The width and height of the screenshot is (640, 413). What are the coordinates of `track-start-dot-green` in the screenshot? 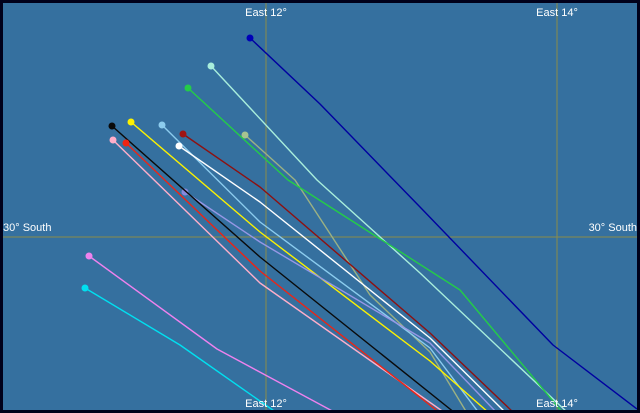 It's located at (188, 88).